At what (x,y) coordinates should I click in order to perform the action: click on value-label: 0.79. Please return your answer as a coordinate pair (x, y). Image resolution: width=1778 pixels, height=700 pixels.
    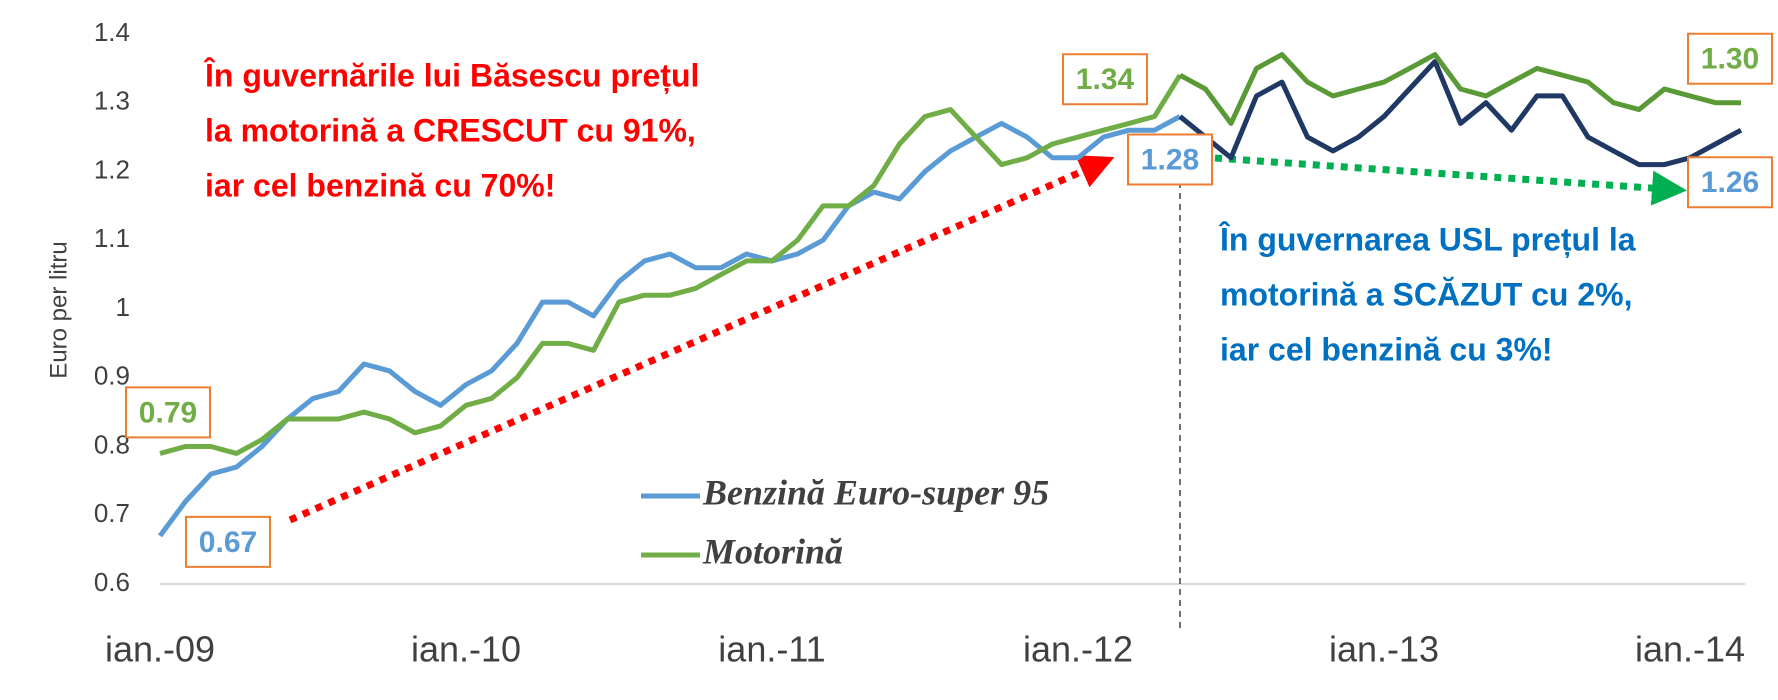
    Looking at the image, I should click on (168, 412).